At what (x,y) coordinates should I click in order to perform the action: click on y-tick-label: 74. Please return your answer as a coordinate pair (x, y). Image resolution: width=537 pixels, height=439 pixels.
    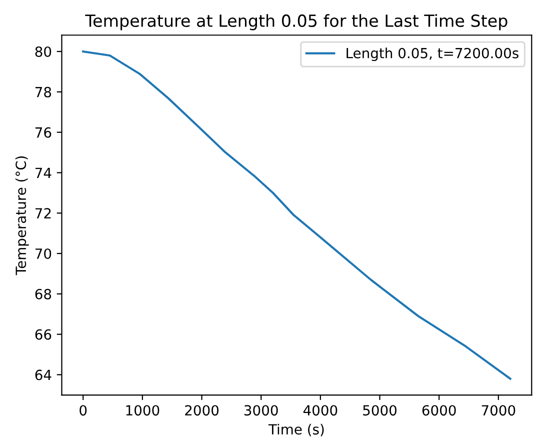
    Looking at the image, I should click on (44, 173).